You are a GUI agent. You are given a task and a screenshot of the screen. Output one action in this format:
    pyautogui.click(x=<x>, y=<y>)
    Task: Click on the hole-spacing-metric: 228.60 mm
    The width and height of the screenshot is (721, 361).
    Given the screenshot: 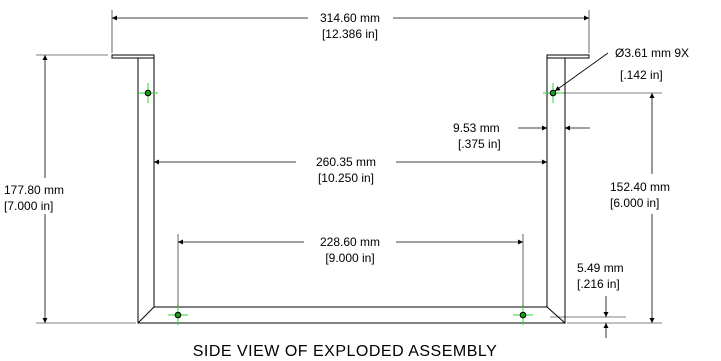 What is the action you would take?
    pyautogui.click(x=350, y=242)
    